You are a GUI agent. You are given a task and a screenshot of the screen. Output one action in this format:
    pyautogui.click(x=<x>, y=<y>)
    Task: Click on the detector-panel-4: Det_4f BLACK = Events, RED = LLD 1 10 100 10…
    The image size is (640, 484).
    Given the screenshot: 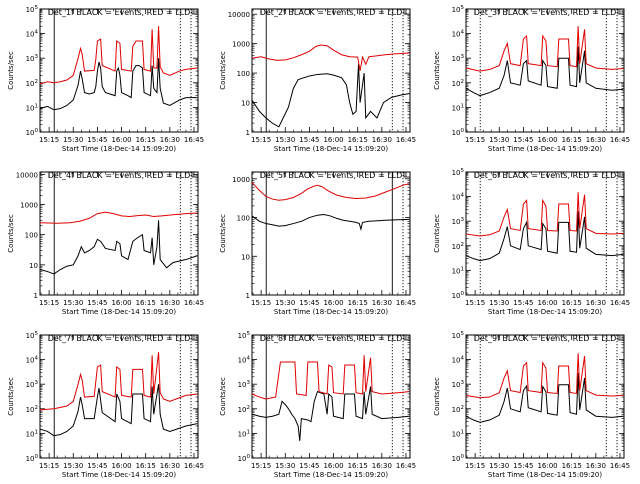 What is the action you would take?
    pyautogui.click(x=105, y=243)
    